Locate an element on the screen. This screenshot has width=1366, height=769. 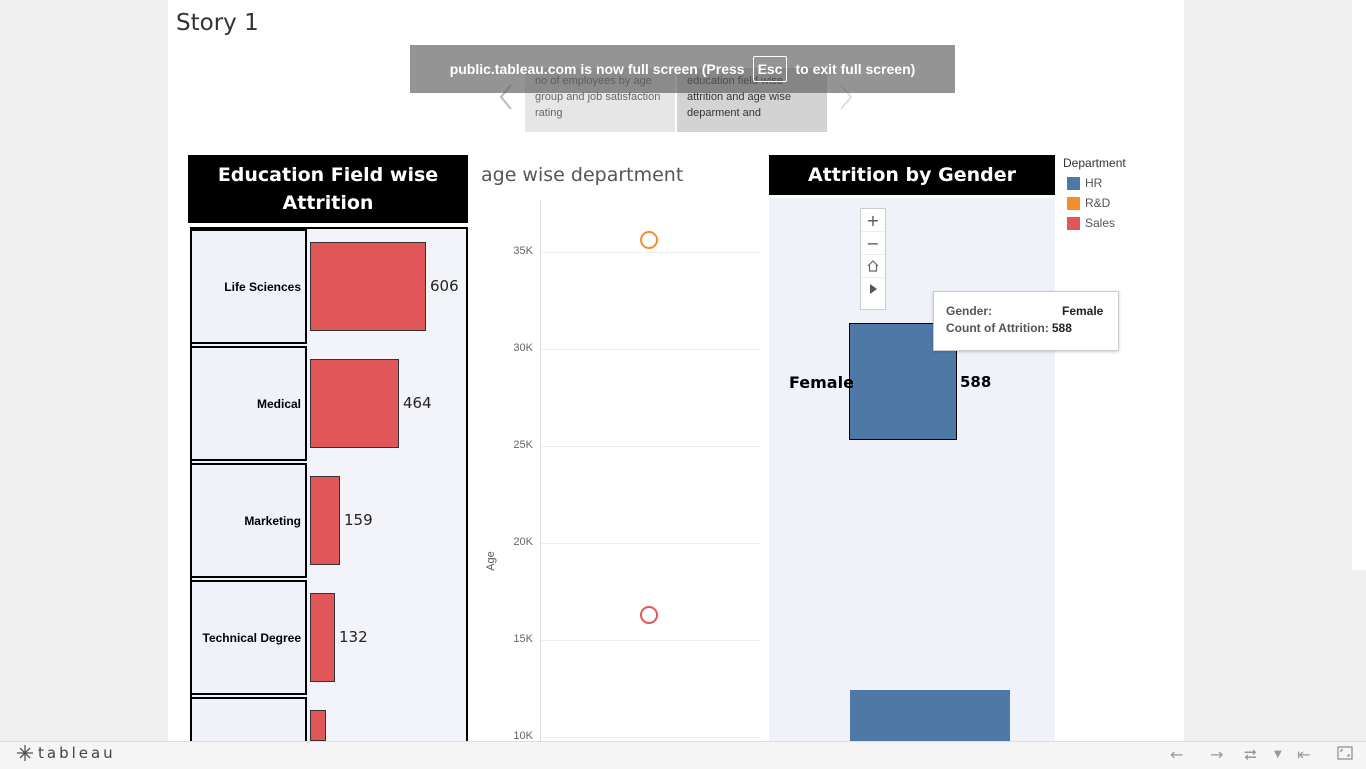
esc-key: Esc is located at coordinates (770, 69).